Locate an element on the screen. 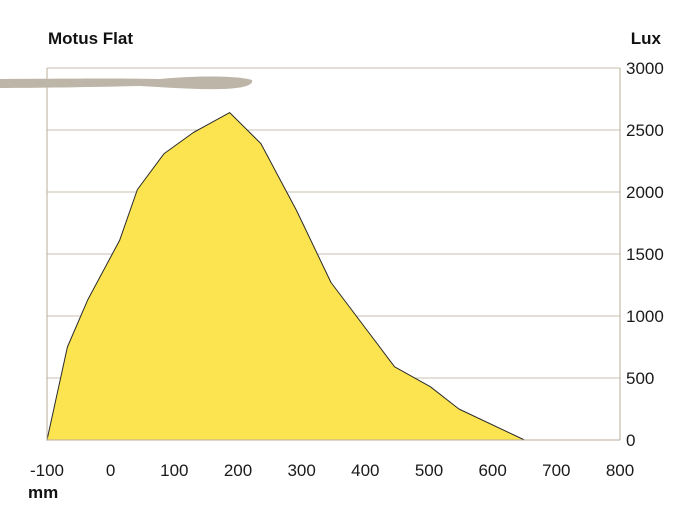 This screenshot has width=700, height=507. y-axis-label: Lux is located at coordinates (646, 38).